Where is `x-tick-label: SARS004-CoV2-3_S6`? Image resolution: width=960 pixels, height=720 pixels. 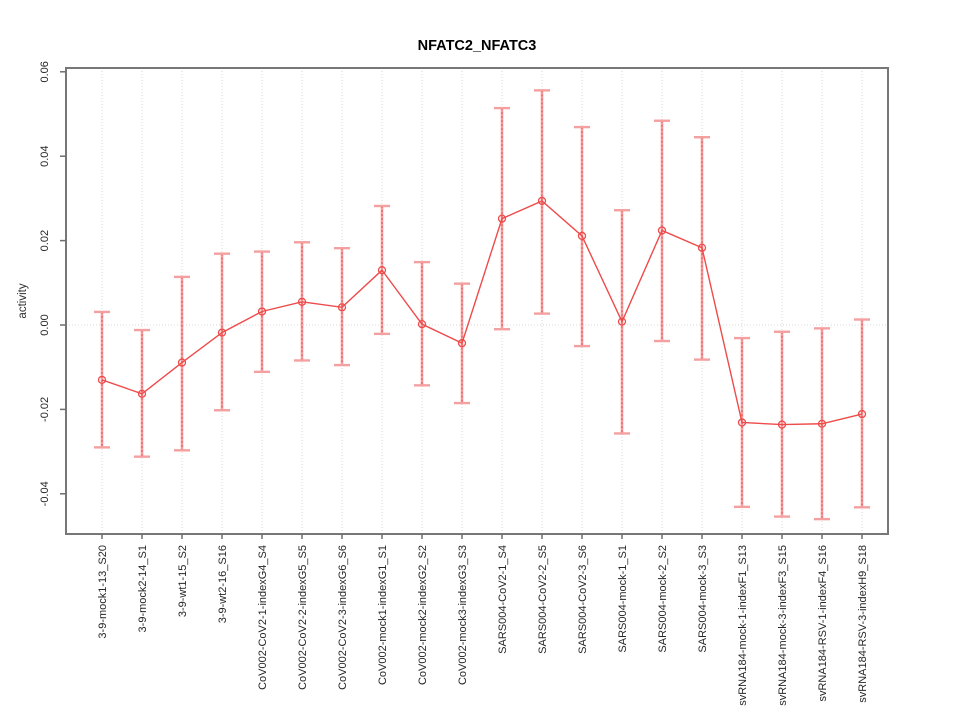
x-tick-label: SARS004-CoV2-3_S6 is located at coordinates (583, 599).